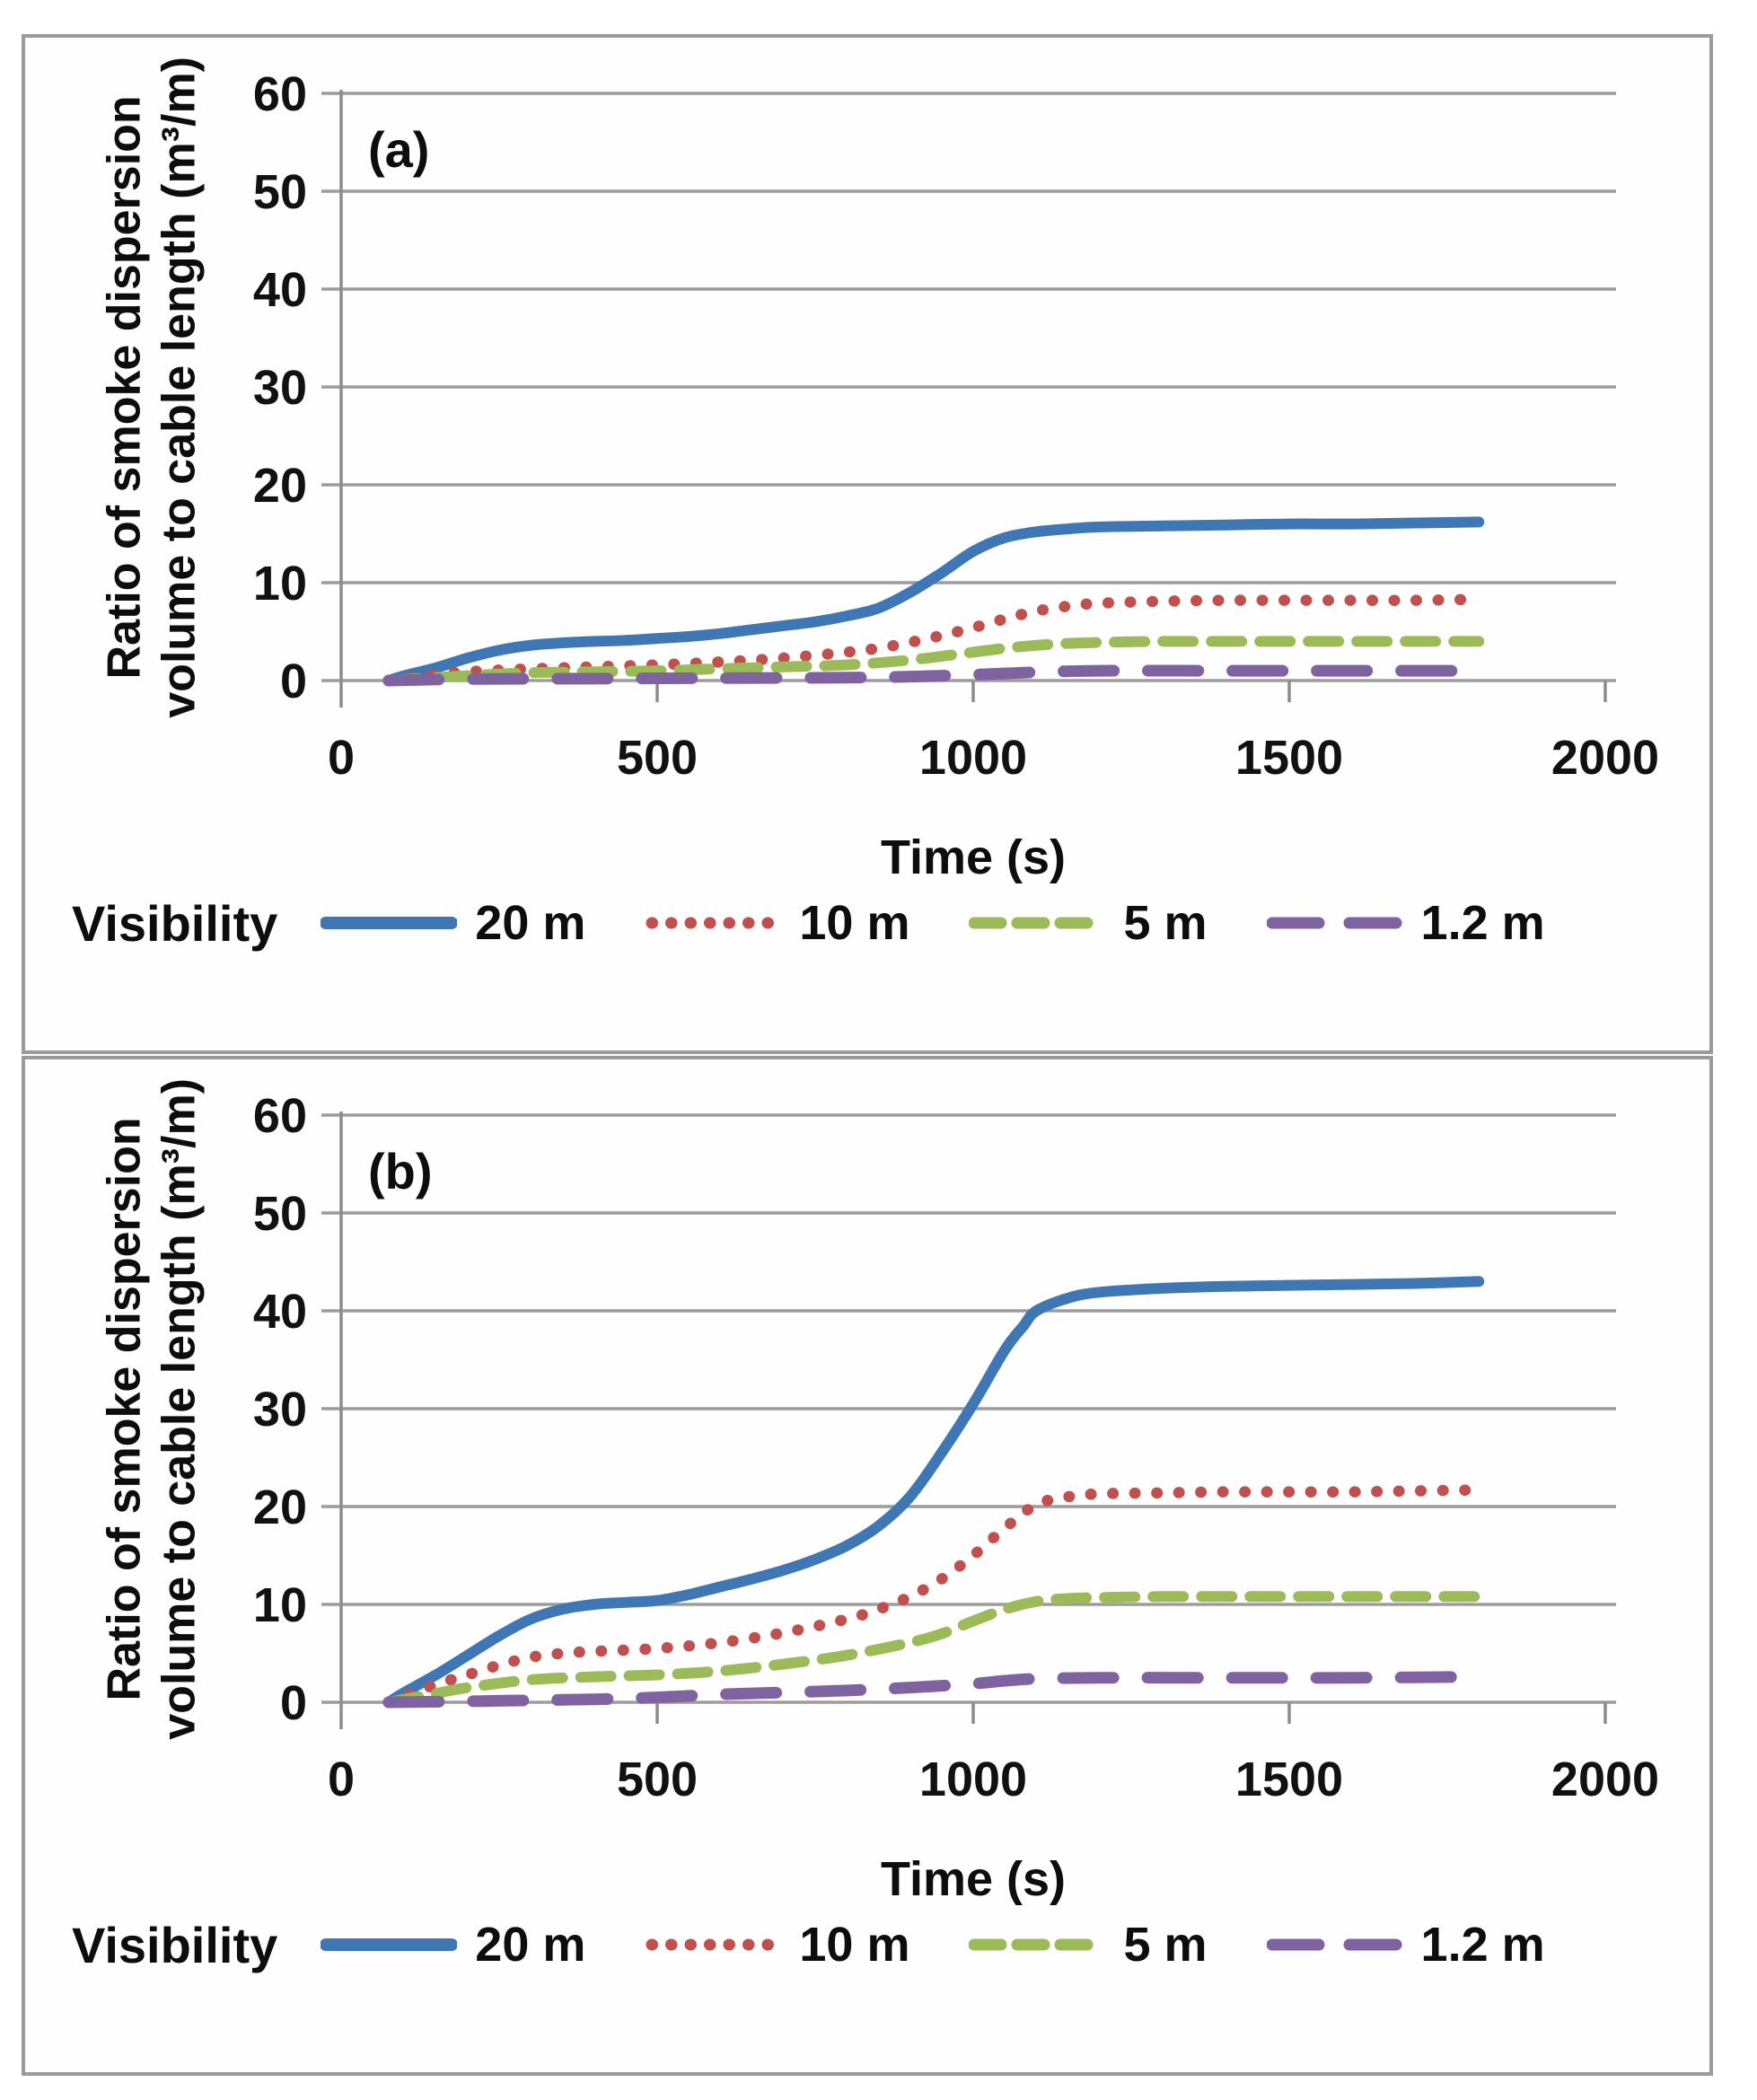  I want to click on legend-a: Visibility 20 m 10 m 5 m 1.2 m, so click(880, 923).